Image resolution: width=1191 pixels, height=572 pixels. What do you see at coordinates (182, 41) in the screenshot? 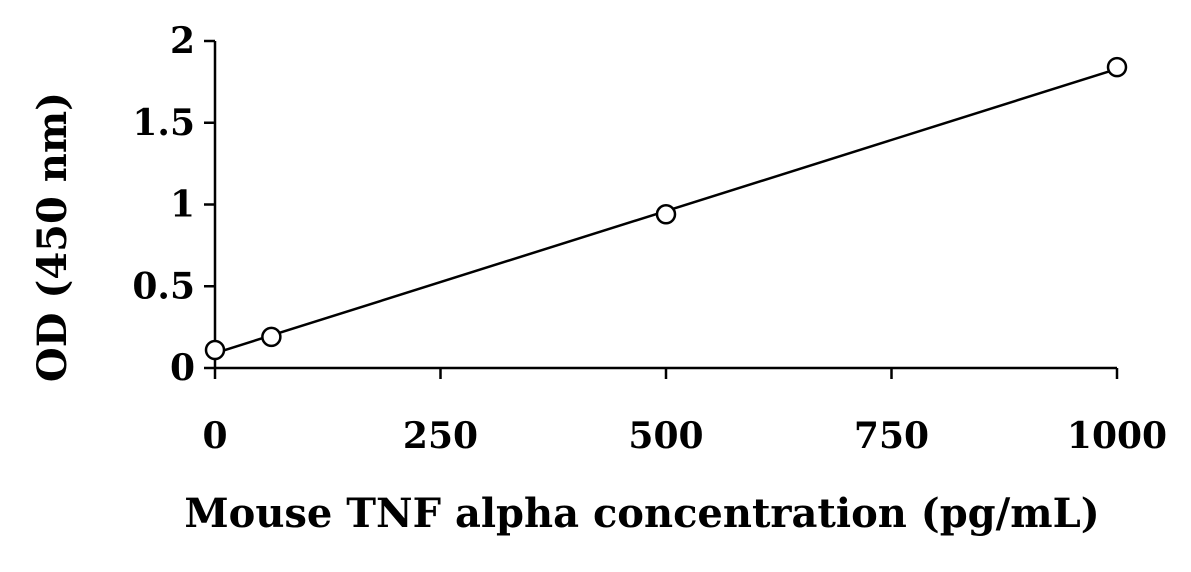
I see `y-tick-label: 2` at bounding box center [182, 41].